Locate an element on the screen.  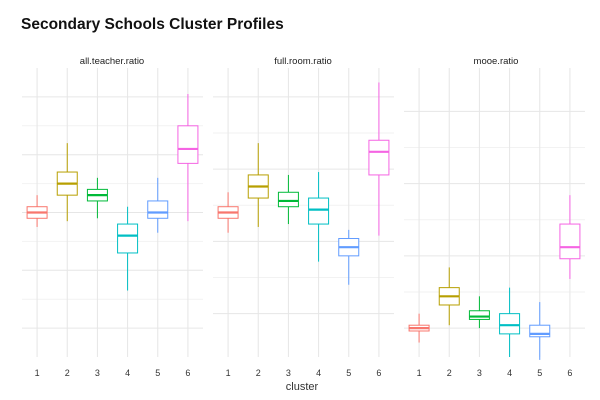
chart-title: Secondary Schools Cluster Profiles is located at coordinates (152, 24).